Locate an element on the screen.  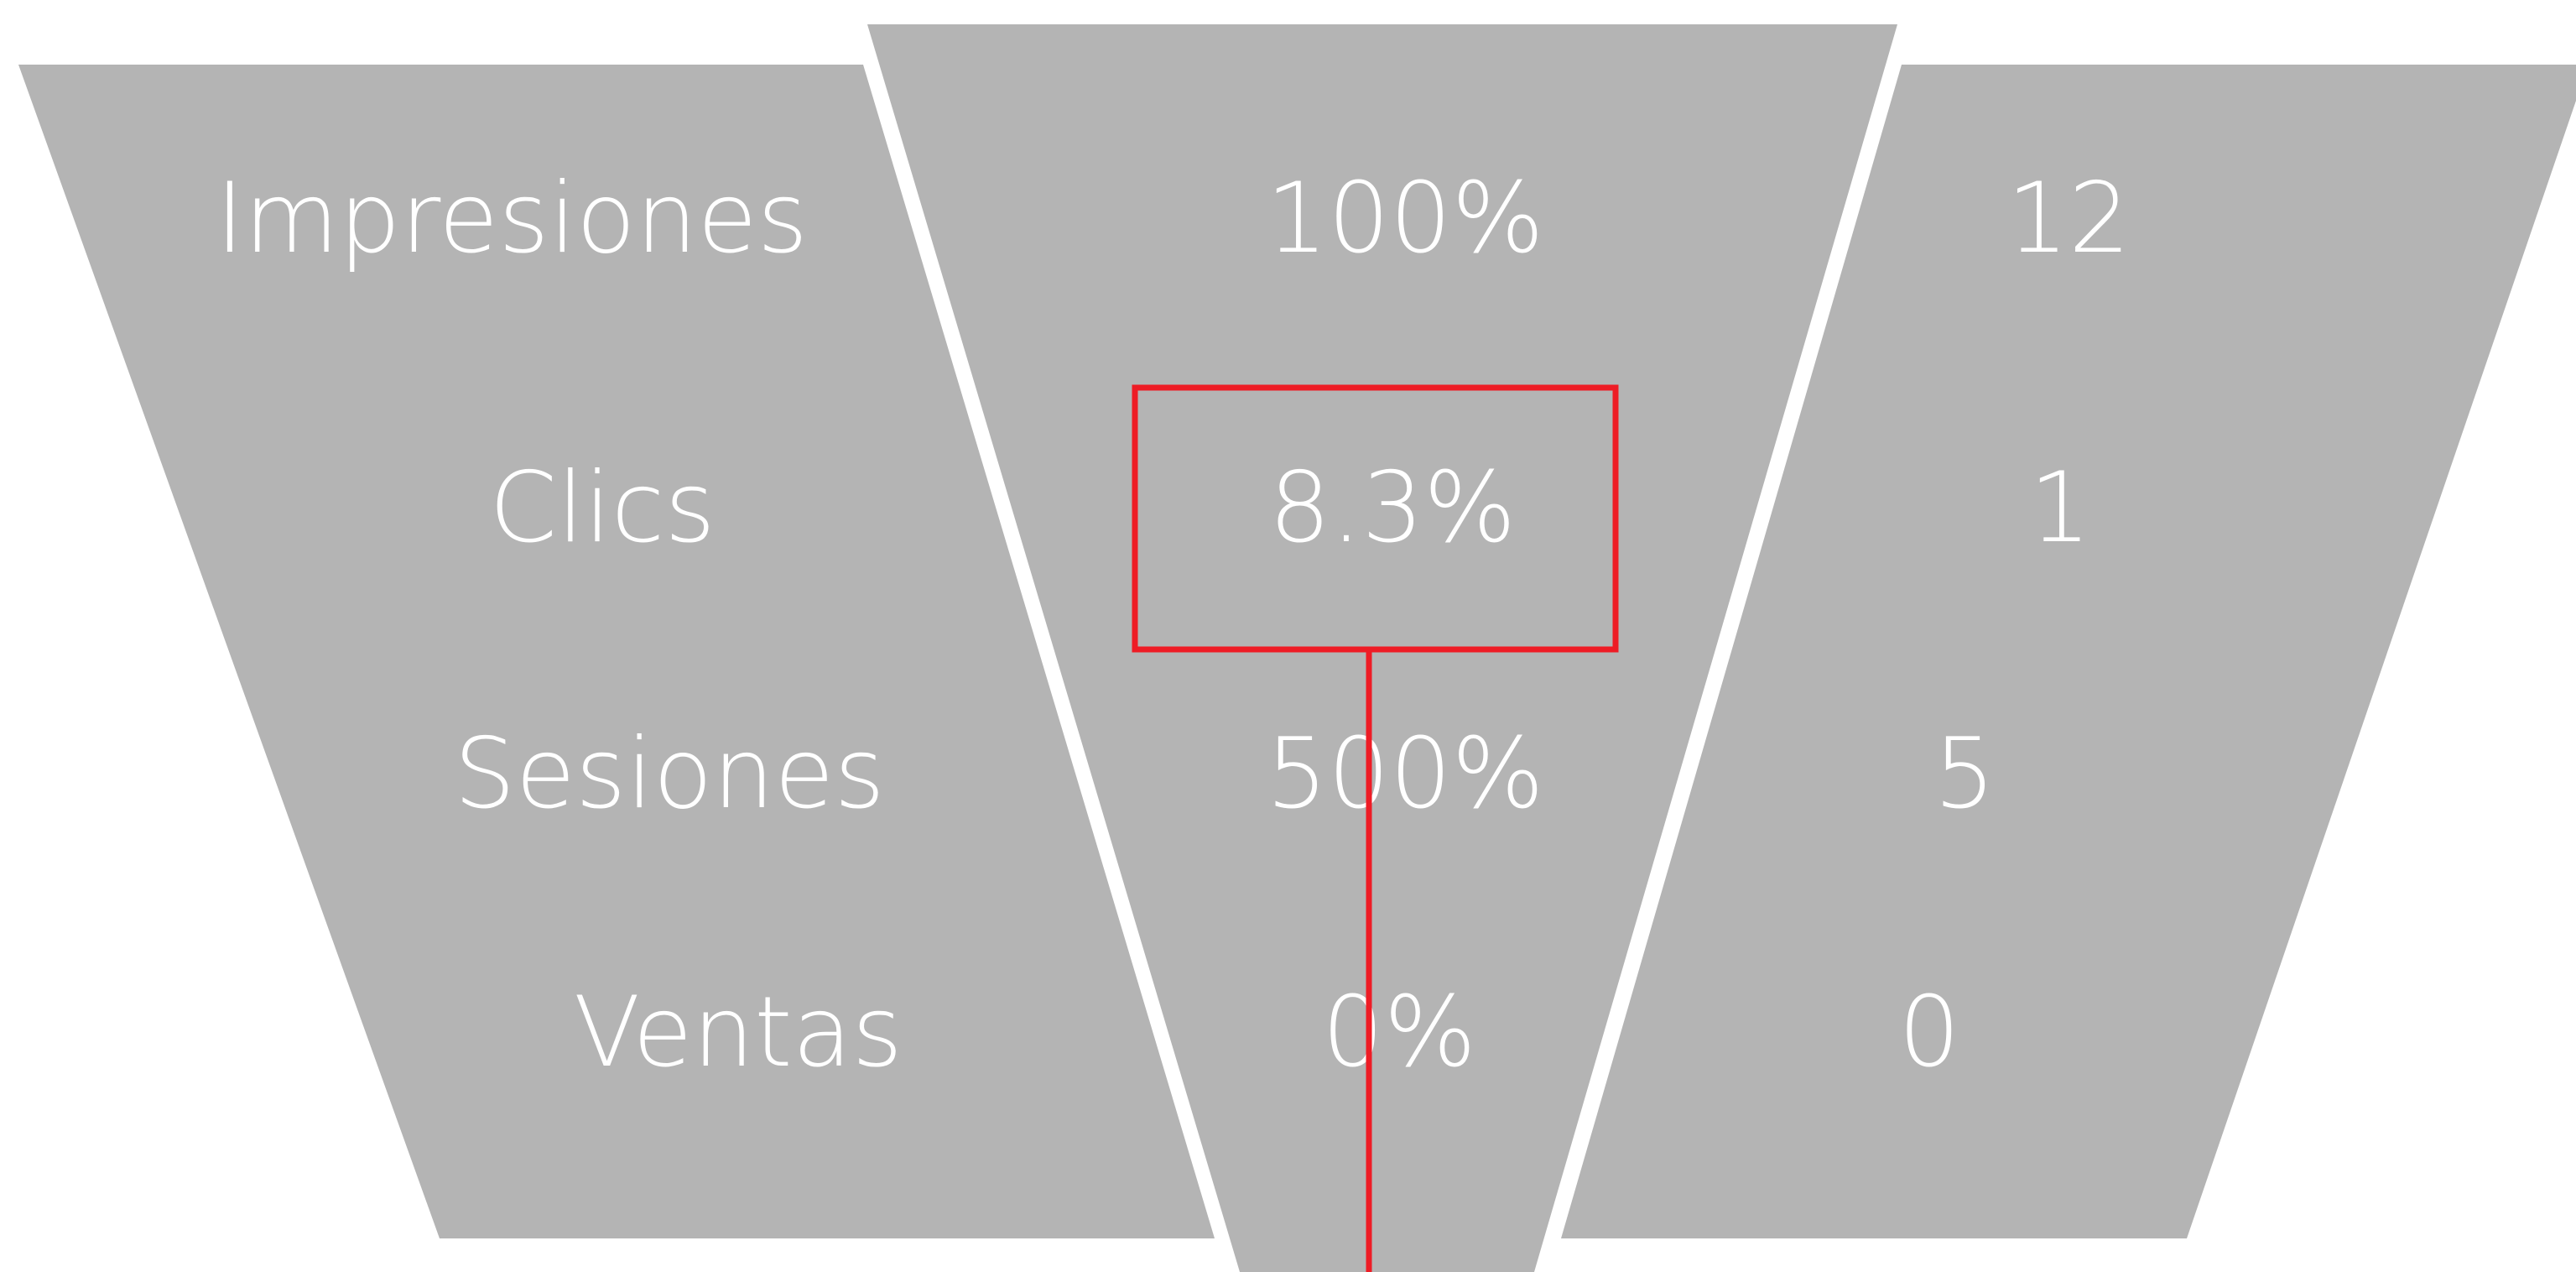
stage-label-ventas: Ventas is located at coordinates (738, 1032).